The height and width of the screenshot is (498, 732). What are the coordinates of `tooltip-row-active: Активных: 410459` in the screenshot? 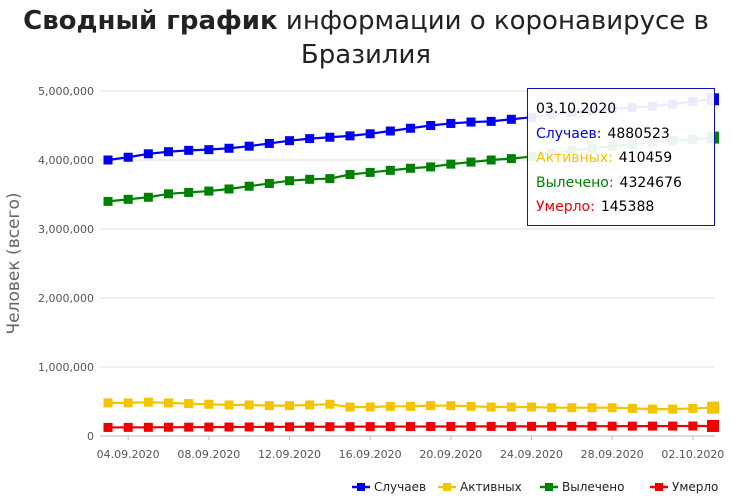 It's located at (621, 158).